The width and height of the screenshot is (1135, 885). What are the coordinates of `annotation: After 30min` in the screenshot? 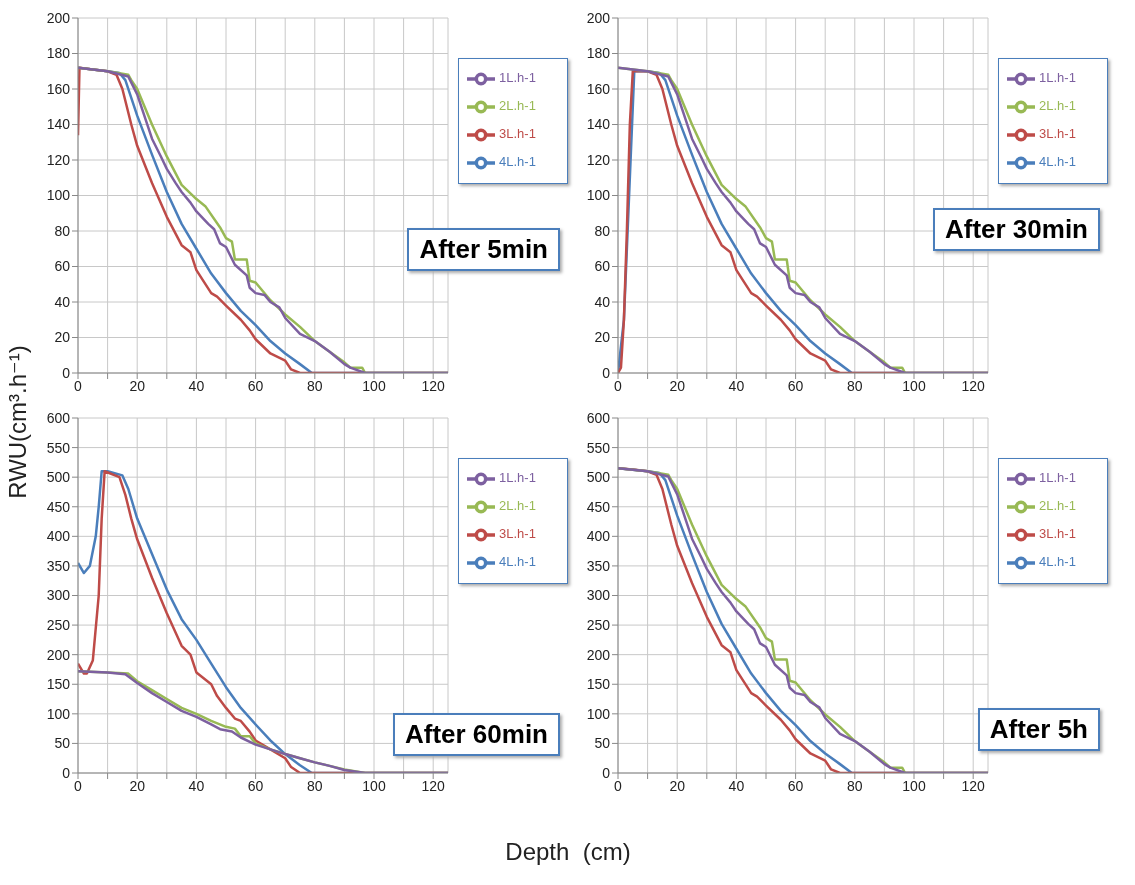 It's located at (1016, 229).